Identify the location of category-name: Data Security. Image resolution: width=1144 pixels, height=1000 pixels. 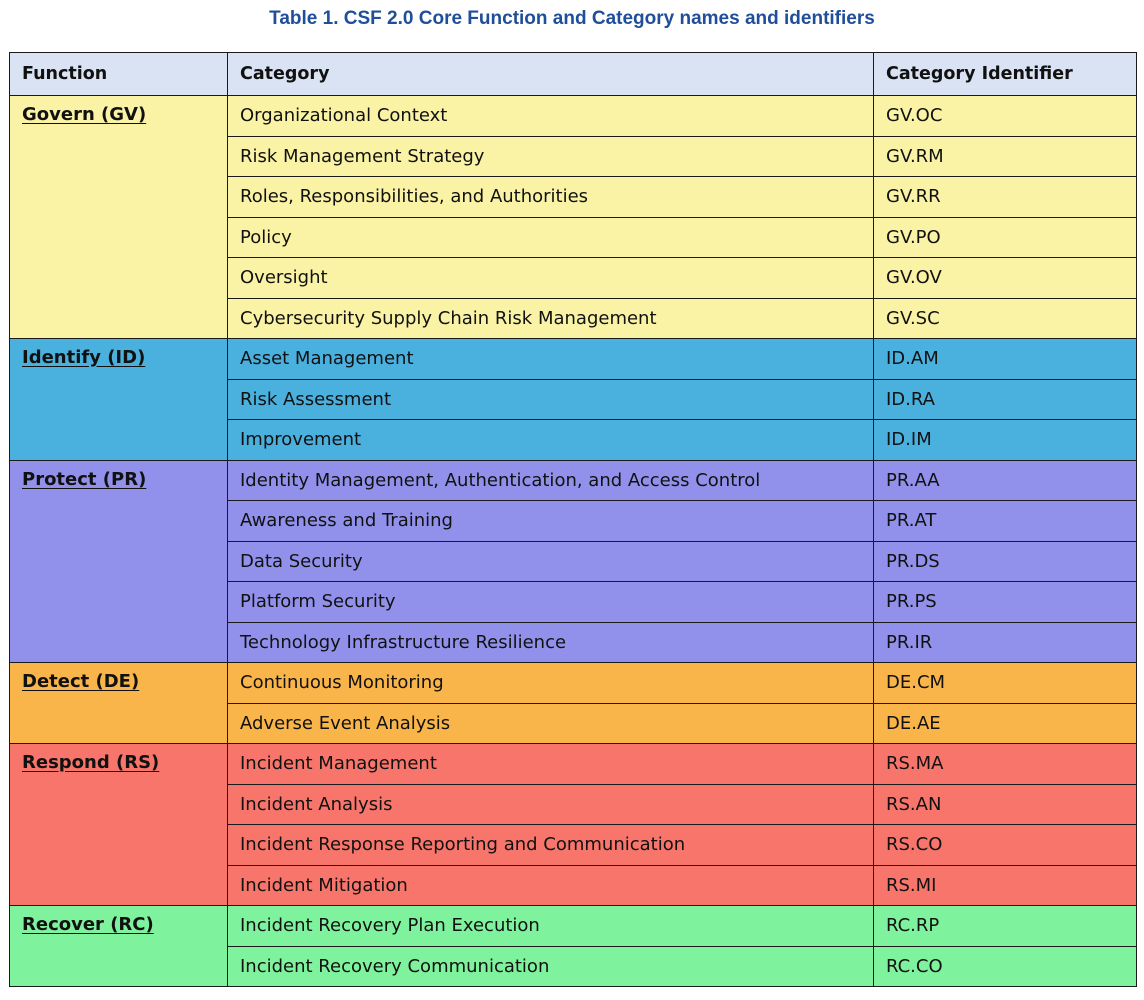
(550, 561).